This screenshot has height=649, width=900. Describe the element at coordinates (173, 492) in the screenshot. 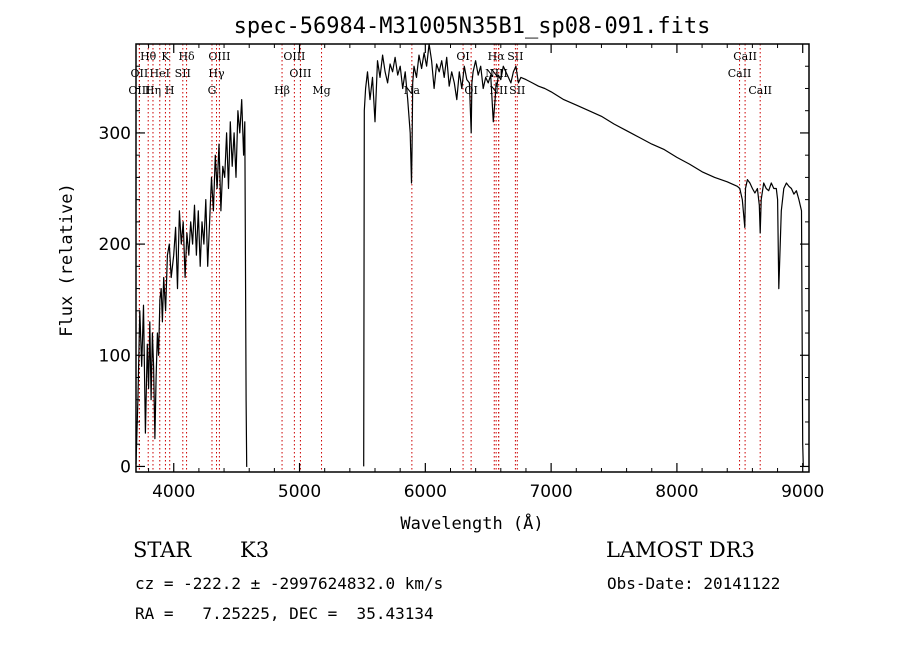

I see `x-tick-label-0: 4000` at that location.